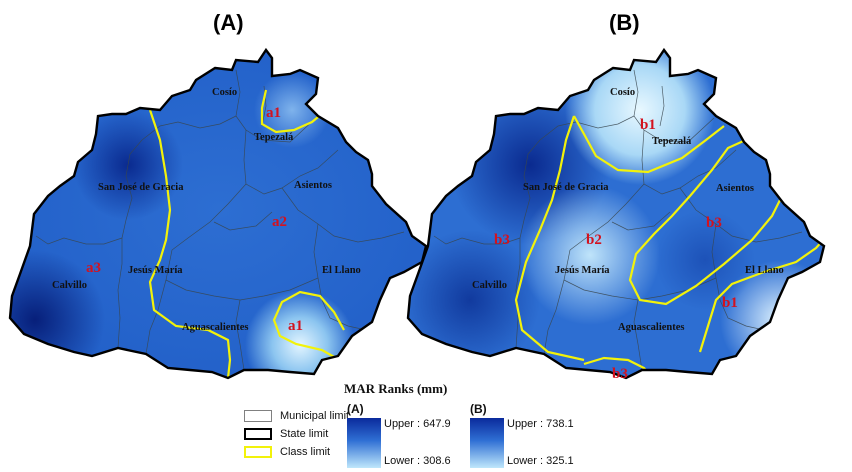 The image size is (852, 472). I want to click on municipal-limit-swatch, so click(258, 416).